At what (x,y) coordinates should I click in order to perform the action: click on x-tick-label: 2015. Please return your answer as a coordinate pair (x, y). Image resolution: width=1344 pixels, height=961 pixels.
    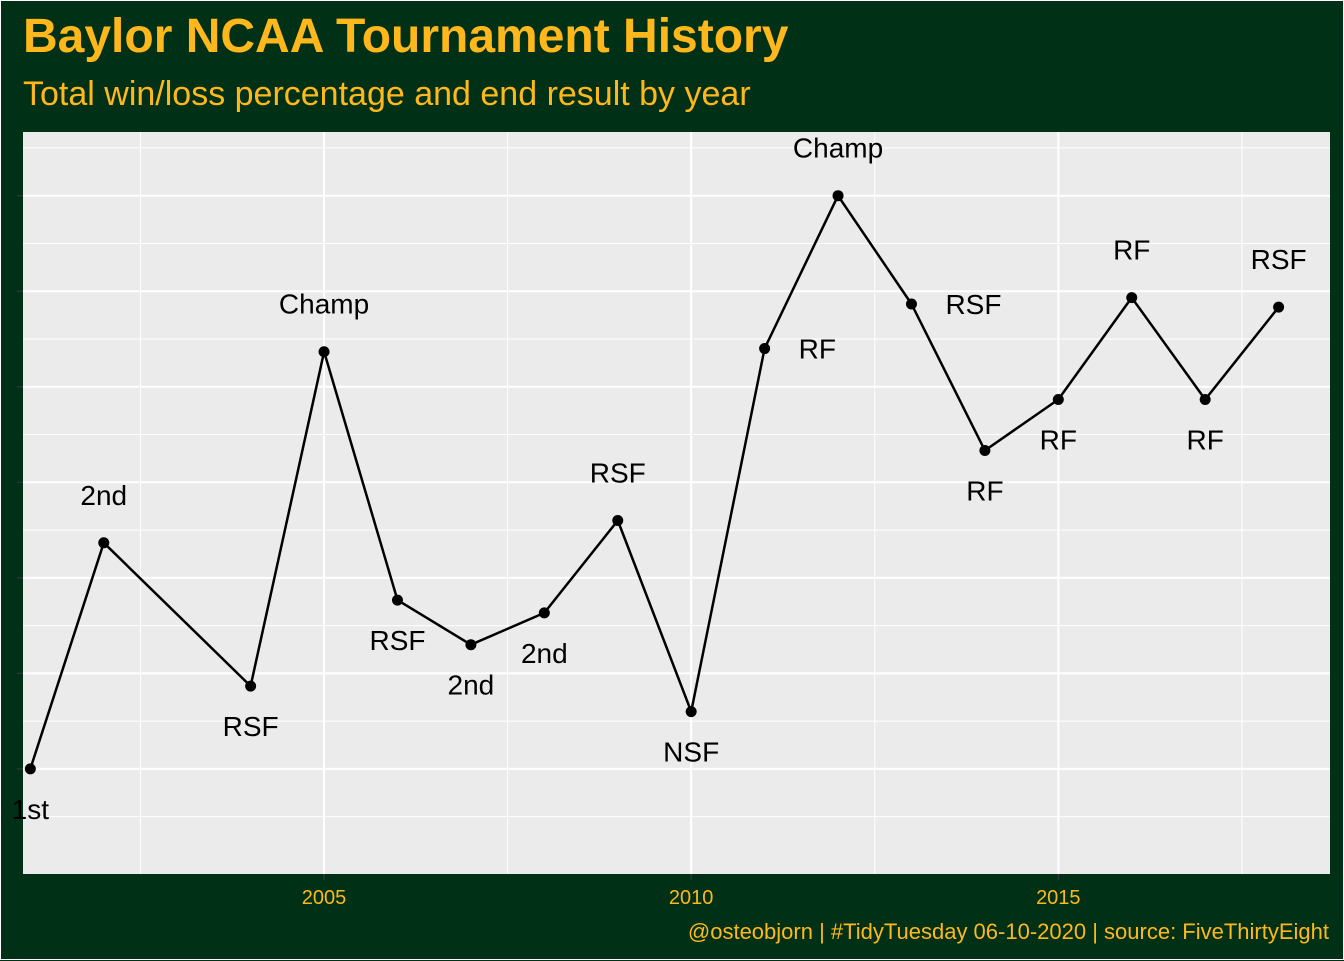
    Looking at the image, I should click on (1058, 898).